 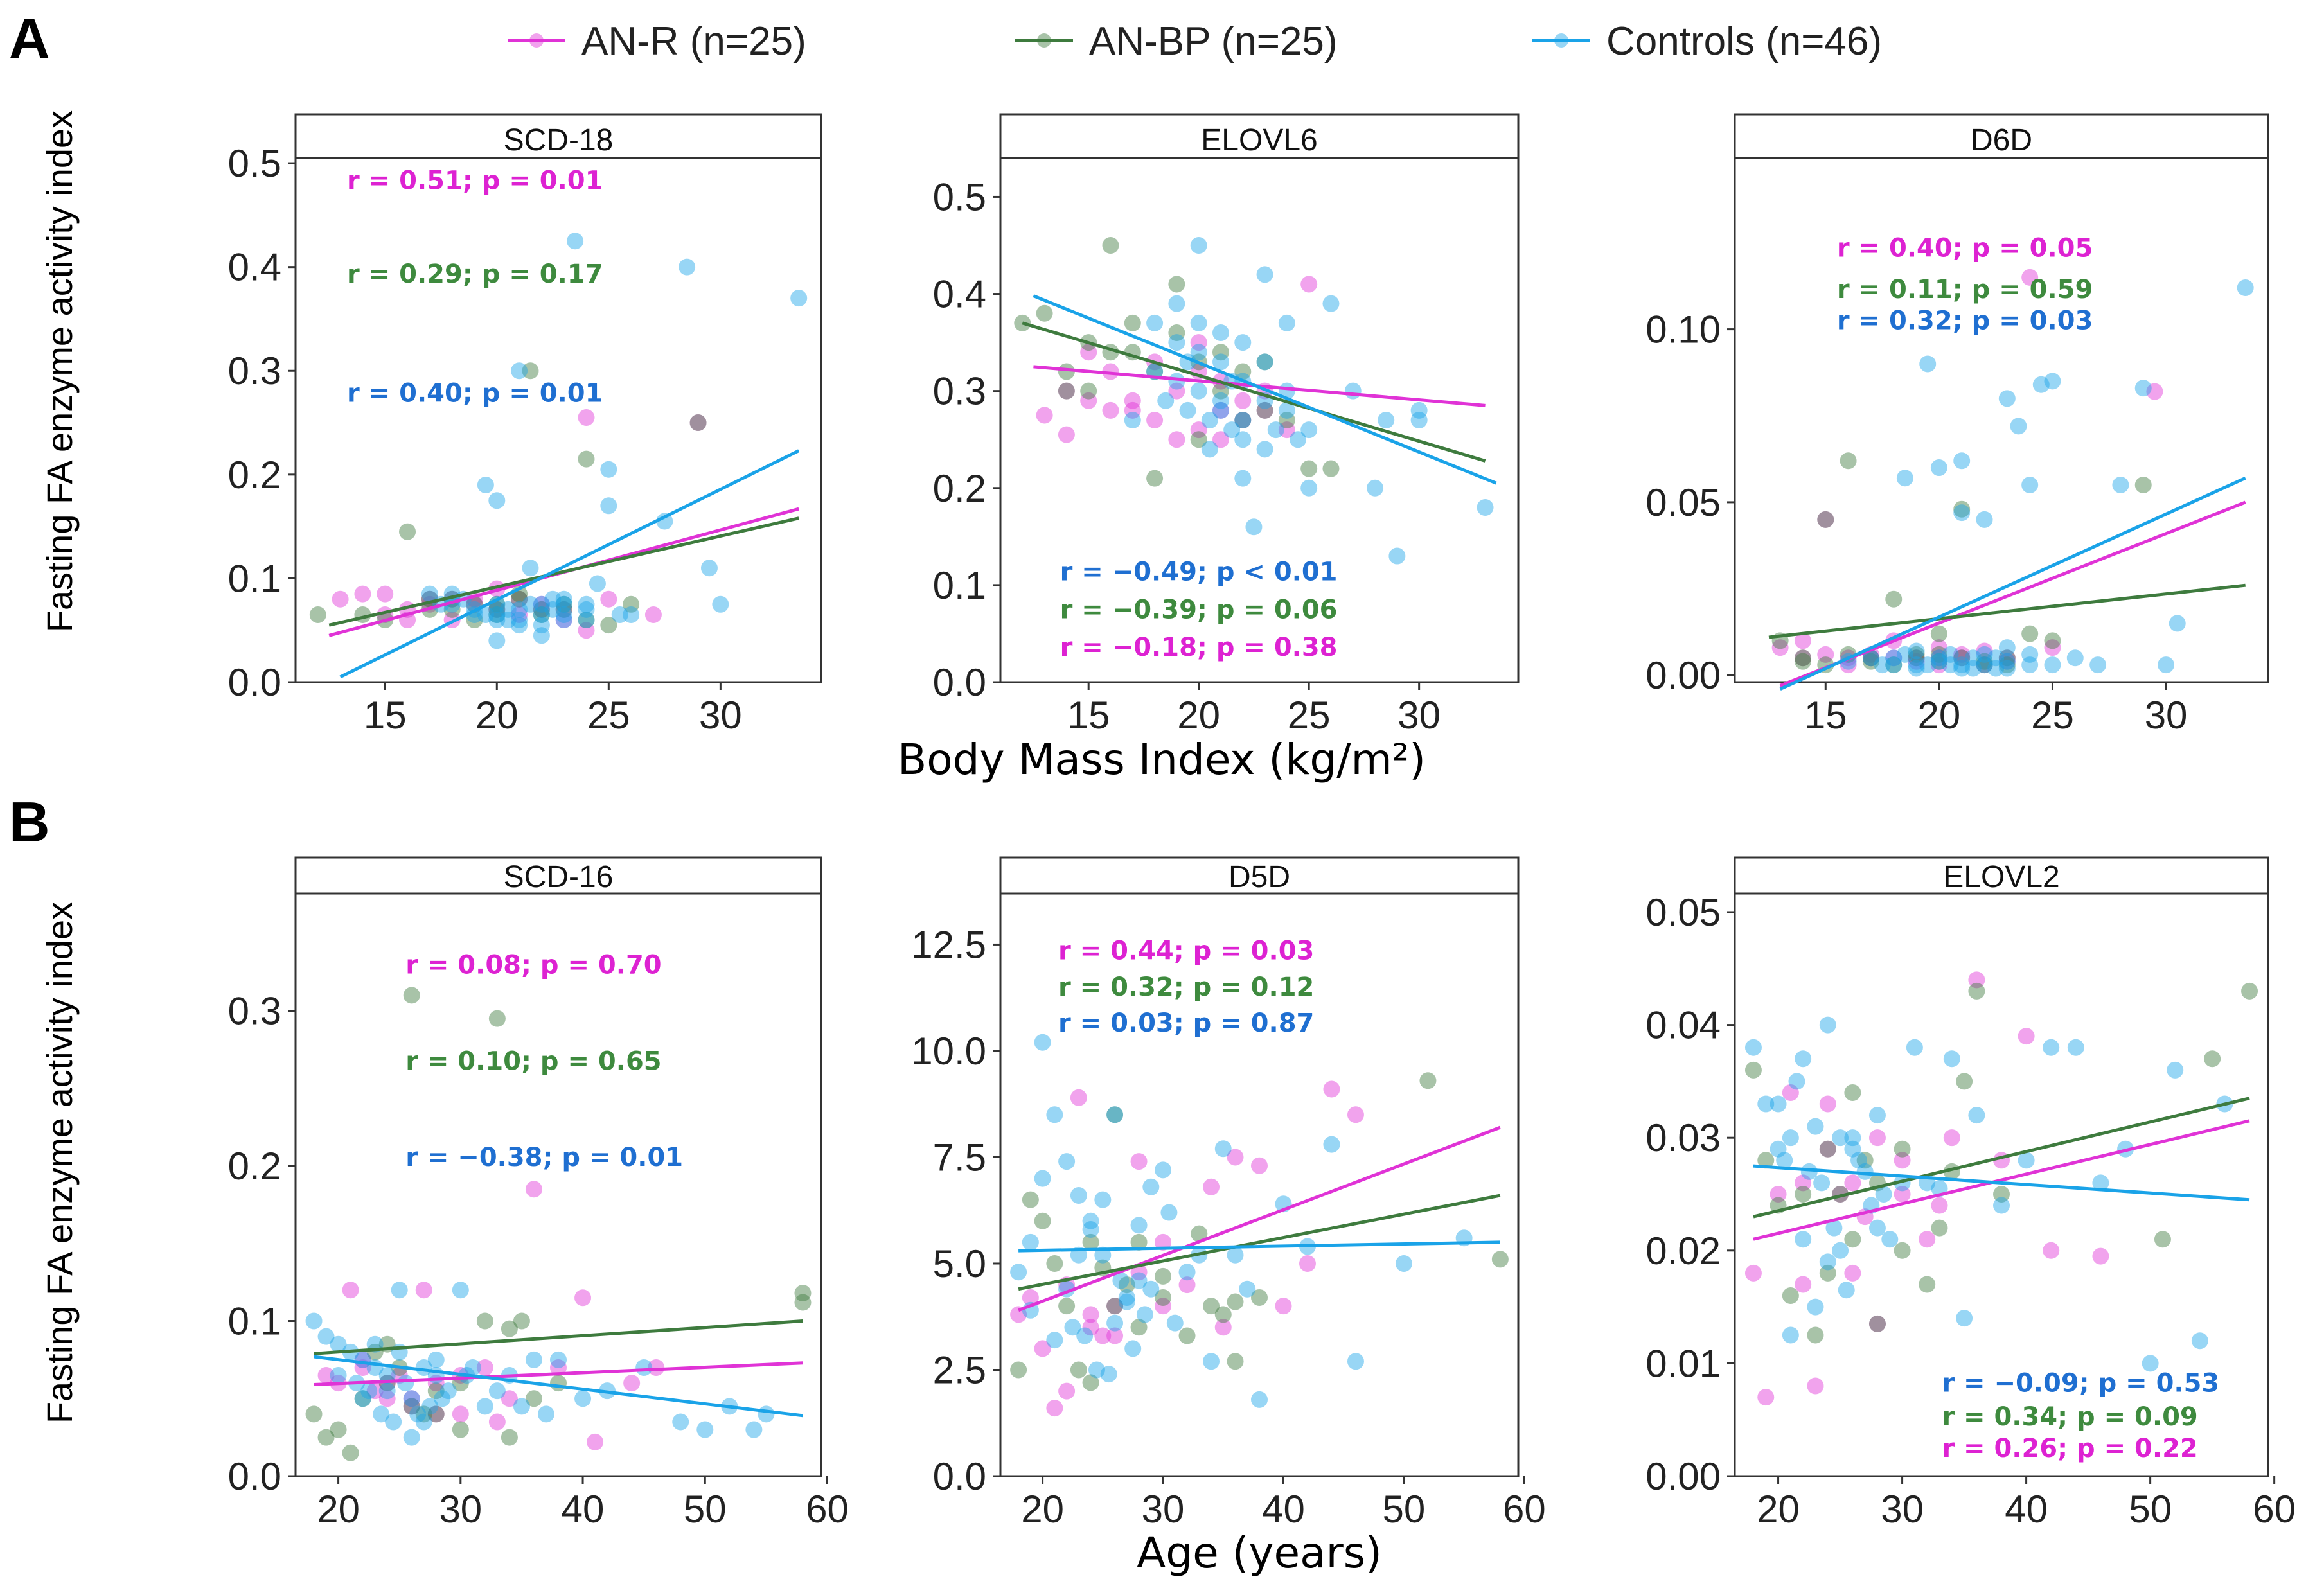 What do you see at coordinates (1707, 41) in the screenshot?
I see `legend-item-controls: Controls (n=46)` at bounding box center [1707, 41].